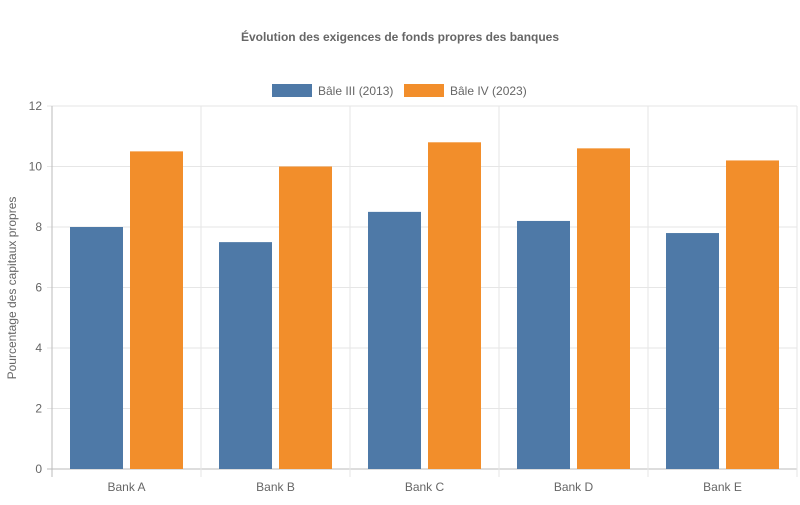 This screenshot has width=800, height=505. Describe the element at coordinates (722, 487) in the screenshot. I see `x-tick-label: Bank E` at that location.